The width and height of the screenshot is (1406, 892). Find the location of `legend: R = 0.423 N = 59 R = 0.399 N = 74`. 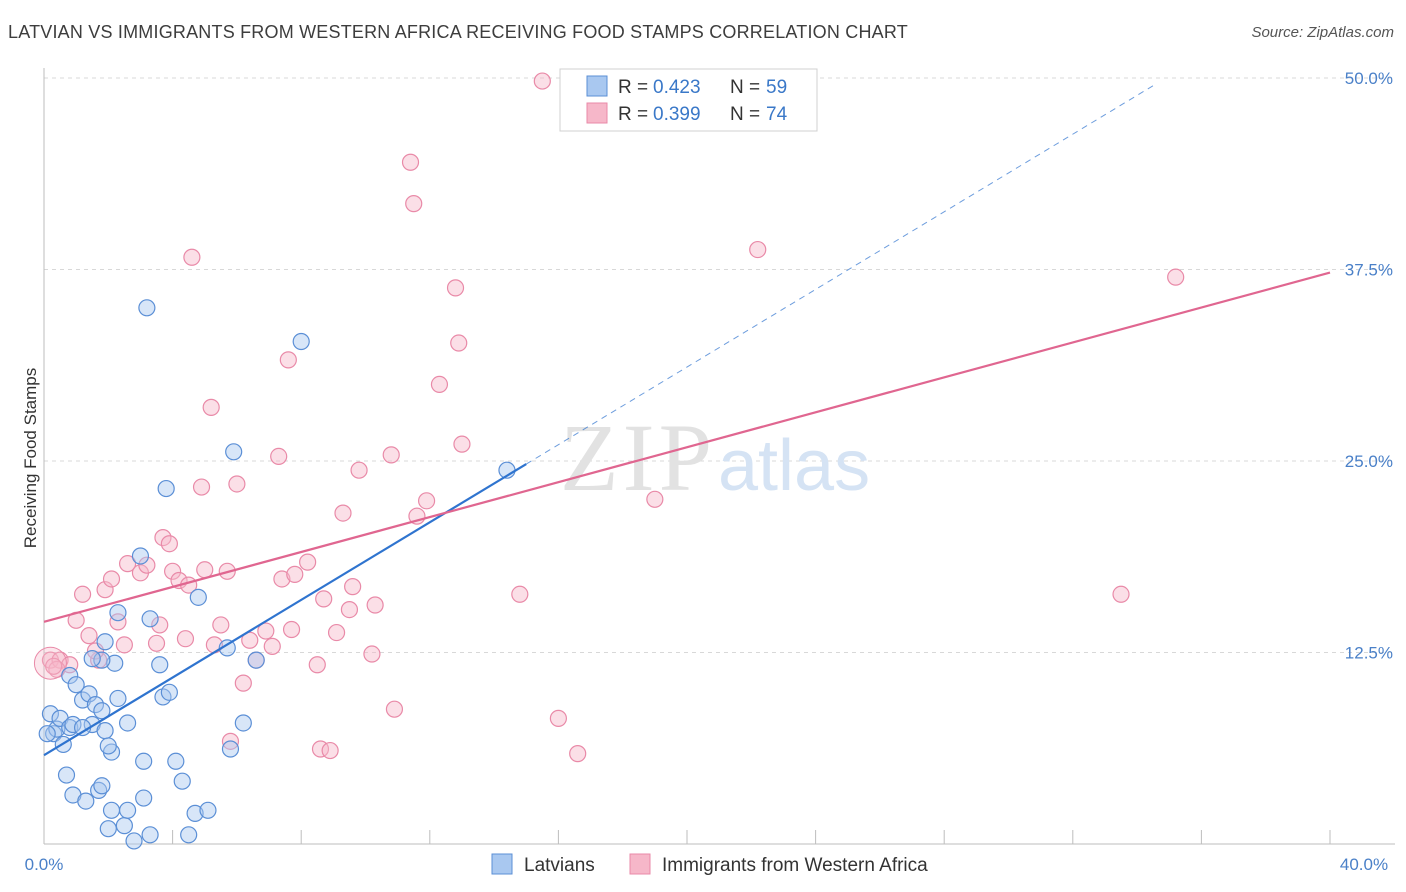

legend: R = 0.423 N = 59 R = 0.399 N = 74 is located at coordinates (688, 100).